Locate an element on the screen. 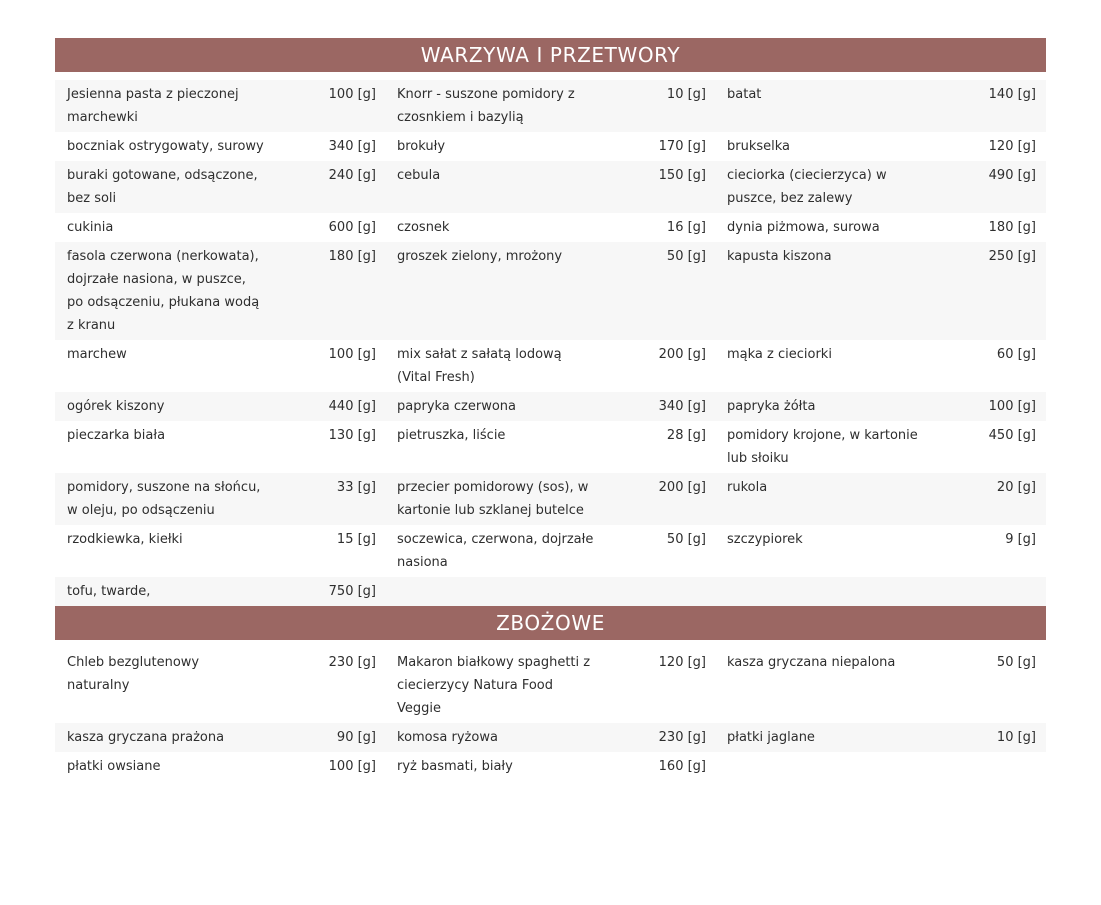 The width and height of the screenshot is (1101, 905). item-quantity: 600 [g] is located at coordinates (352, 227).